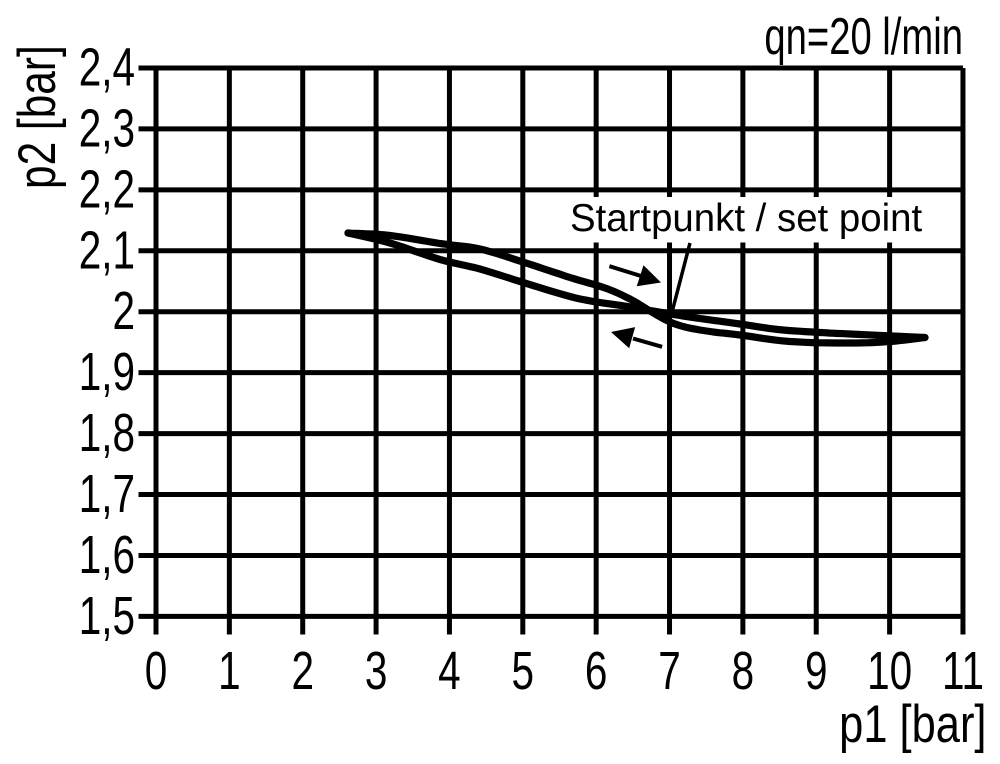 This screenshot has width=1000, height=764. Describe the element at coordinates (449, 671) in the screenshot. I see `svg-text: 4` at that location.